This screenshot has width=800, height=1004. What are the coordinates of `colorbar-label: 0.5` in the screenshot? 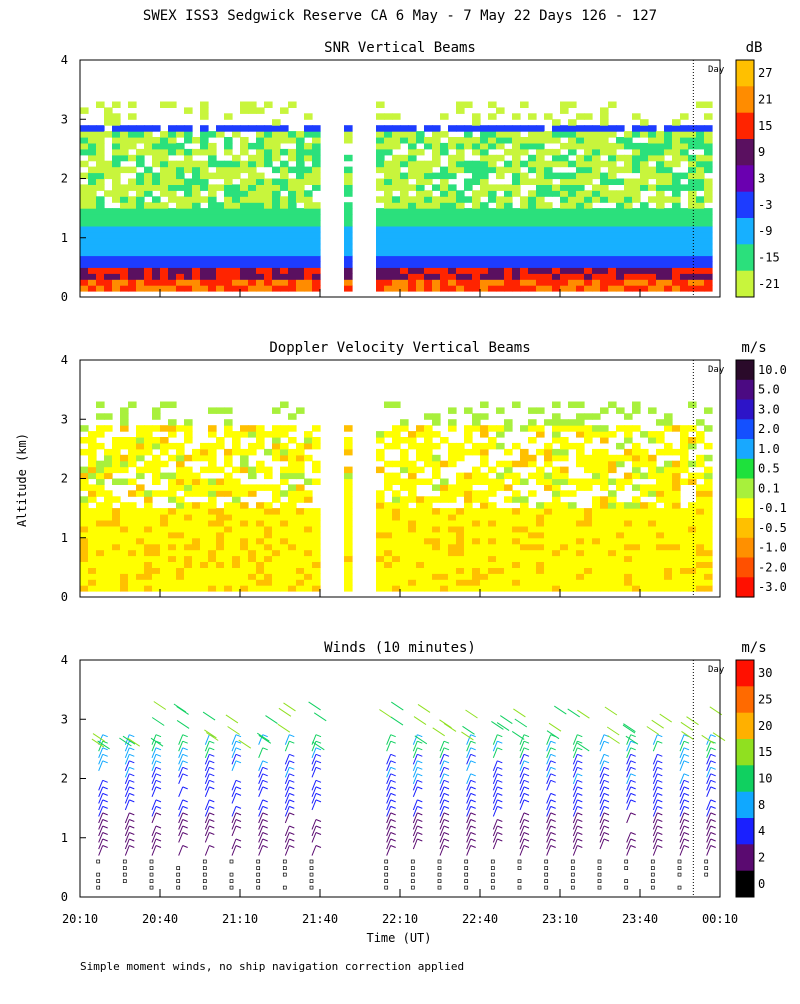 It's located at (769, 469).